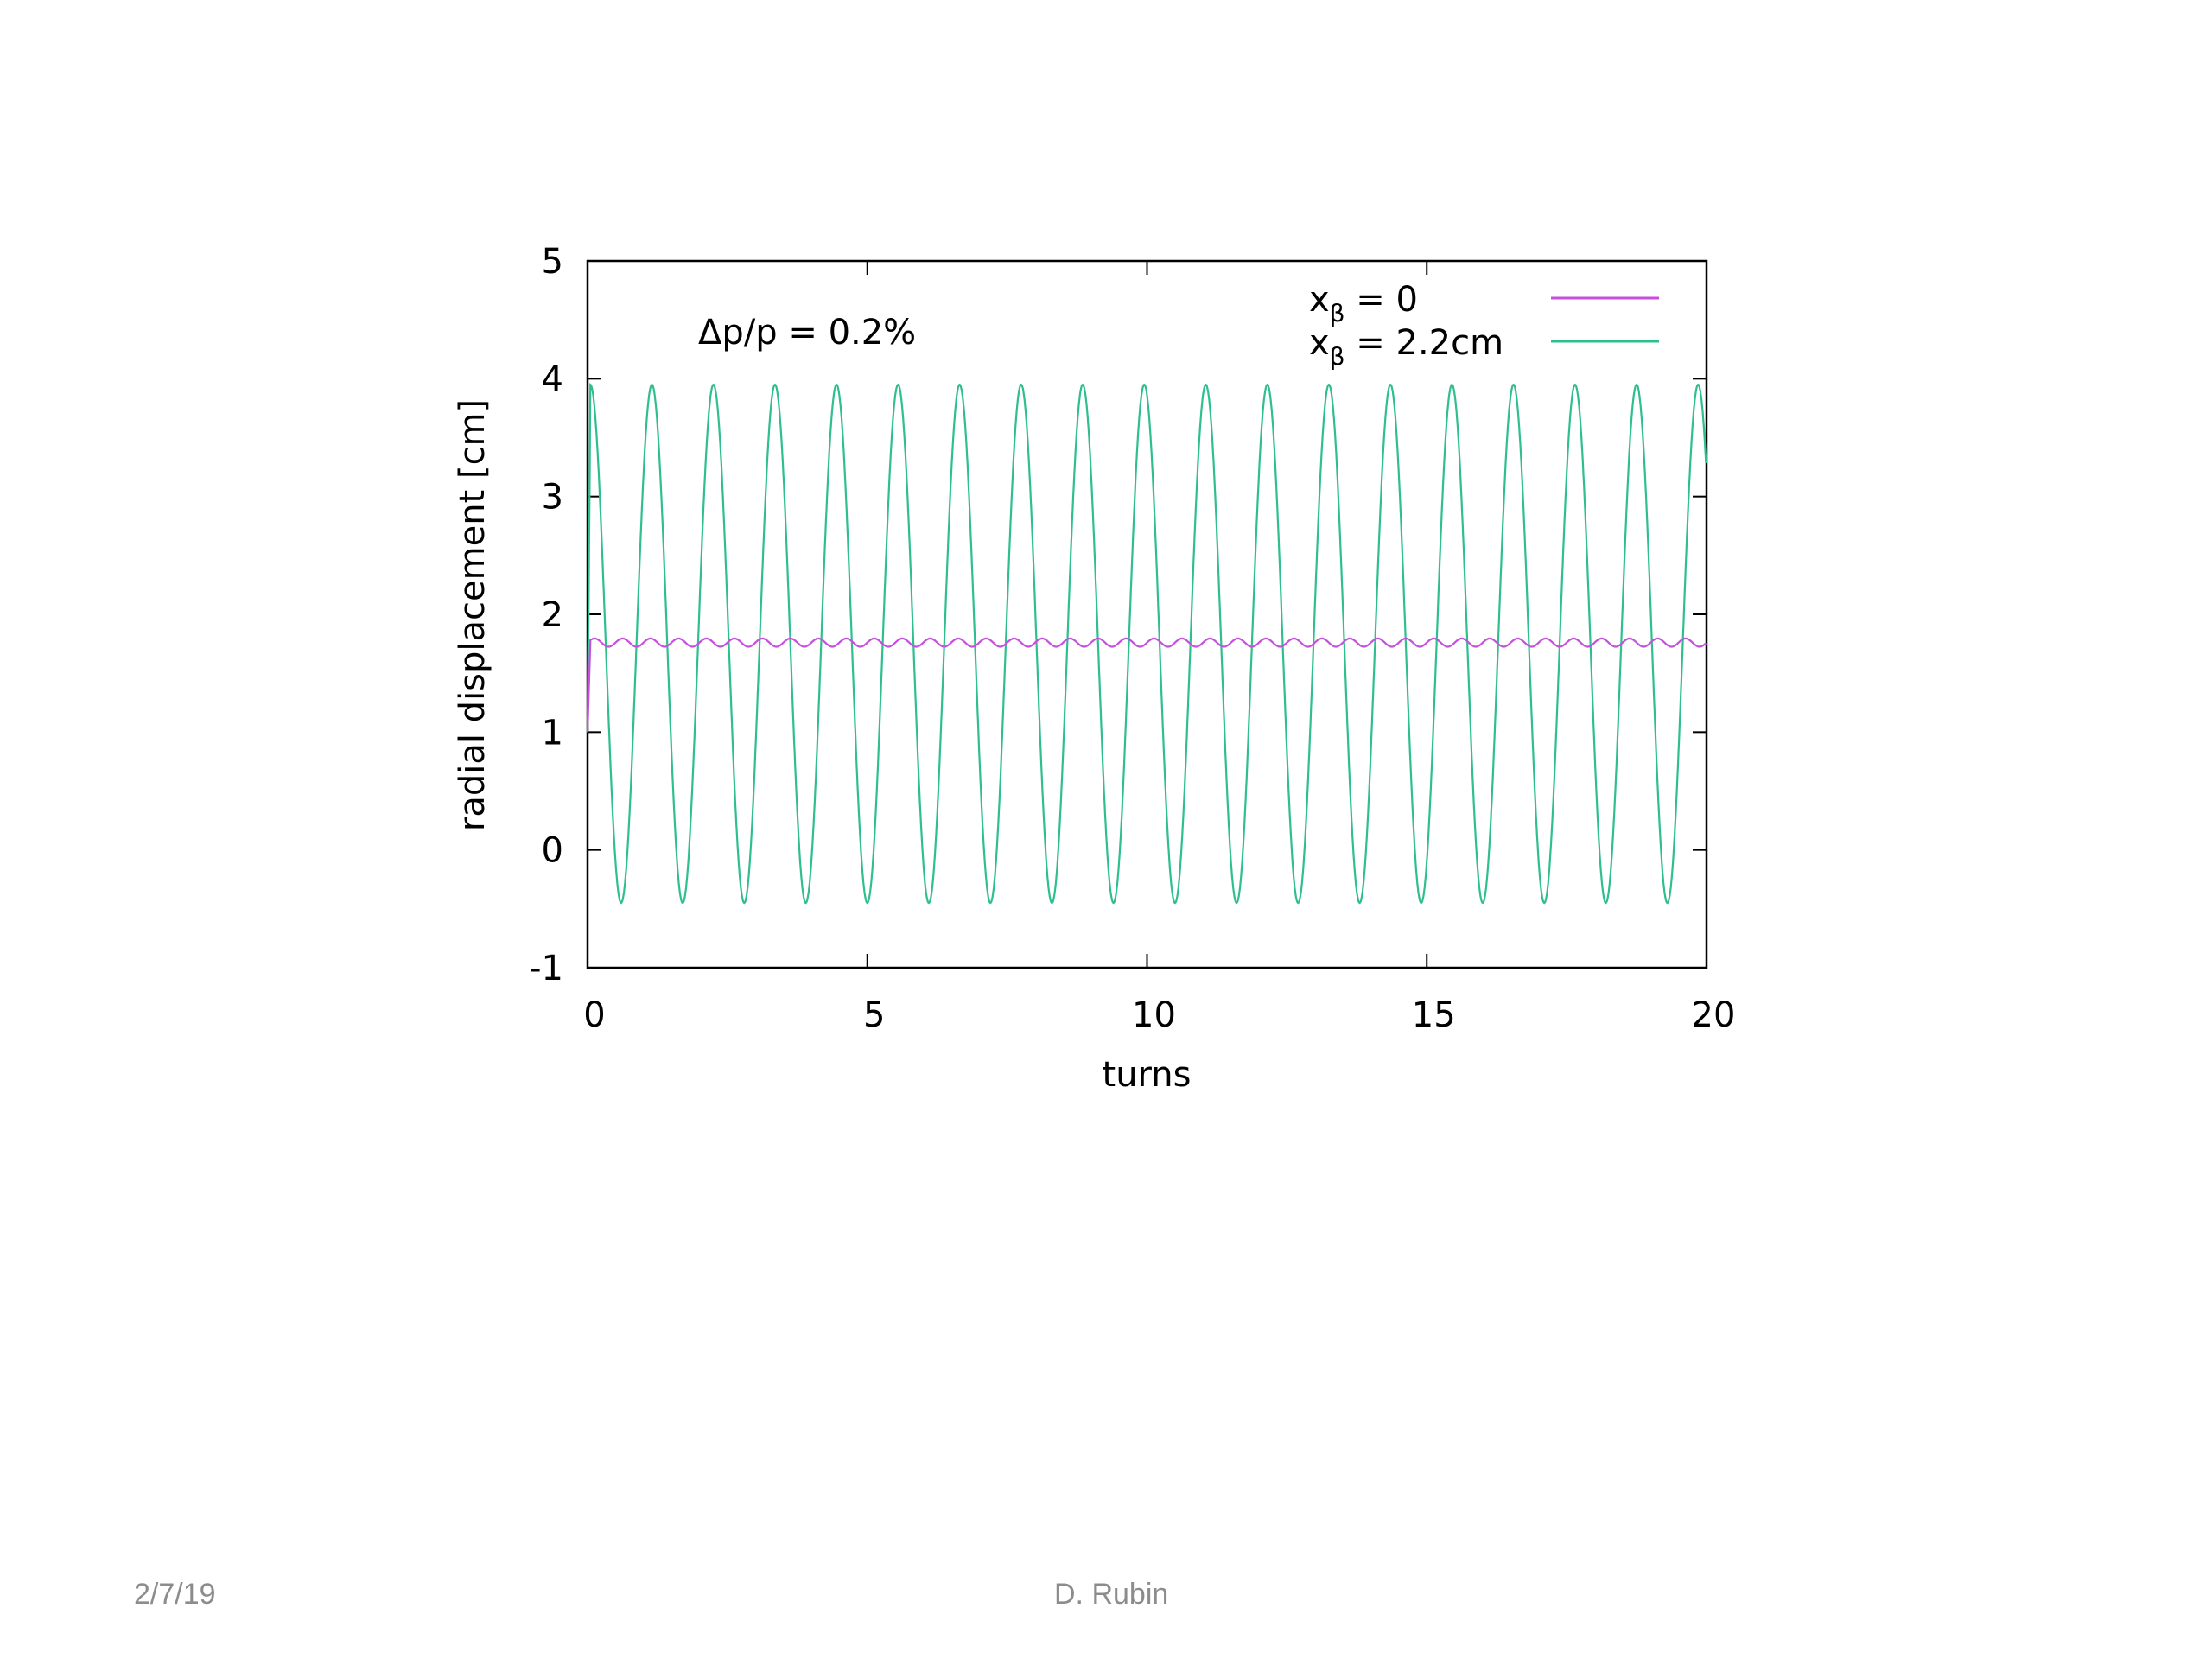 This screenshot has width=2212, height=1659. What do you see at coordinates (874, 1015) in the screenshot?
I see `x-tick-label: 5` at bounding box center [874, 1015].